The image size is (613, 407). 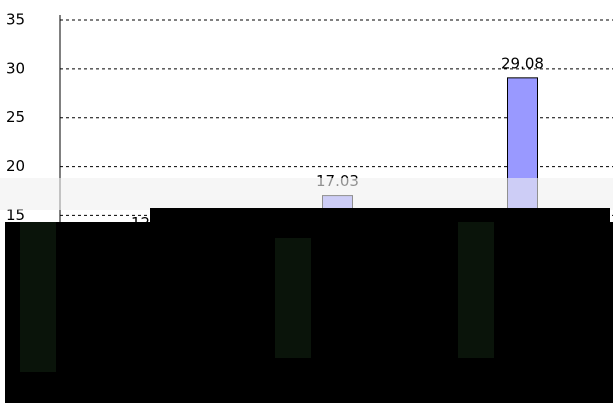 I want to click on y-tick-label: 15, so click(x=15, y=215).